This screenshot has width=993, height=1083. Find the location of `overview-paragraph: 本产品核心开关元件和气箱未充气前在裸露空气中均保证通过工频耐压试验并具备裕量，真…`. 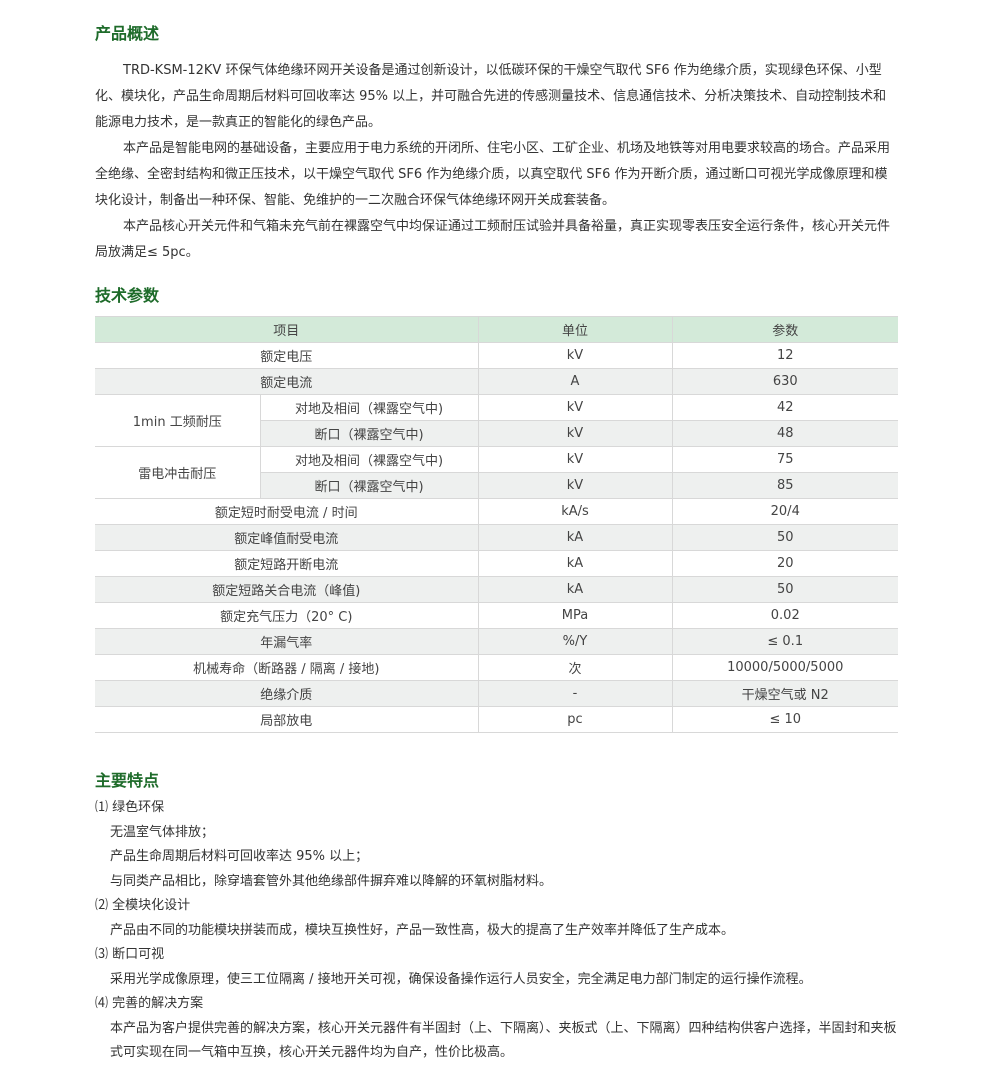

overview-paragraph: 本产品核心开关元件和气箱未充气前在裸露空气中均保证通过工频耐压试验并具备裕量，真… is located at coordinates (493, 239).